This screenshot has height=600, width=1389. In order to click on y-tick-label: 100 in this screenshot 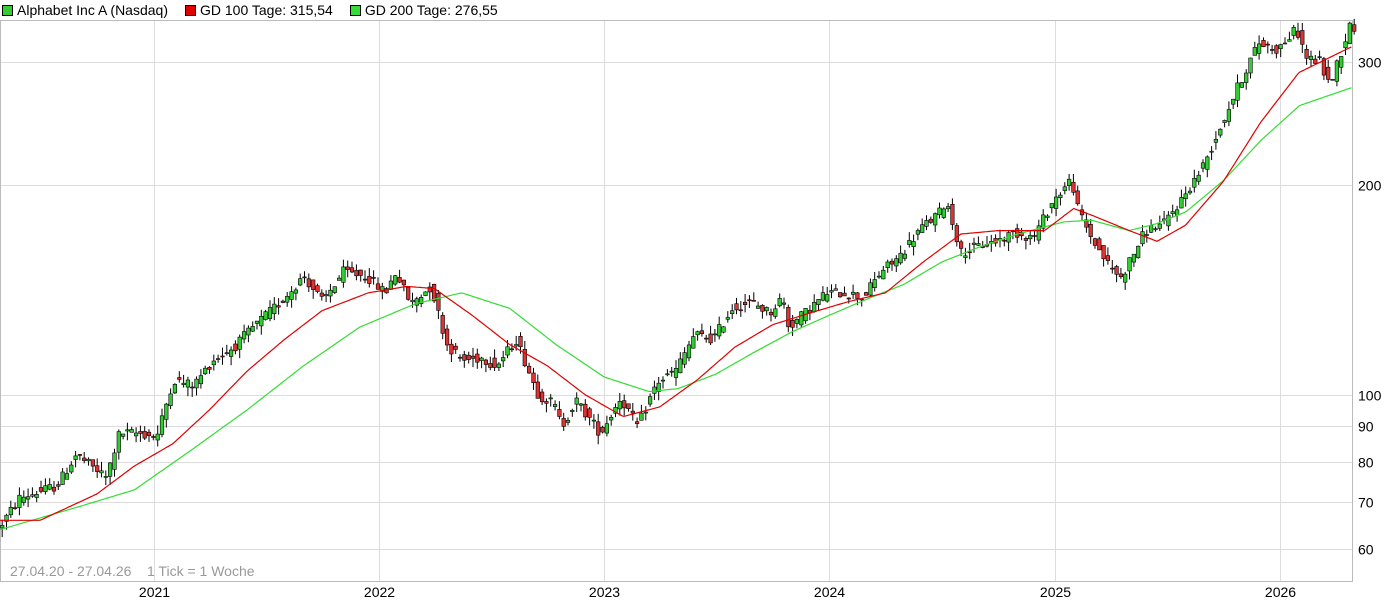, I will do `click(1370, 396)`.